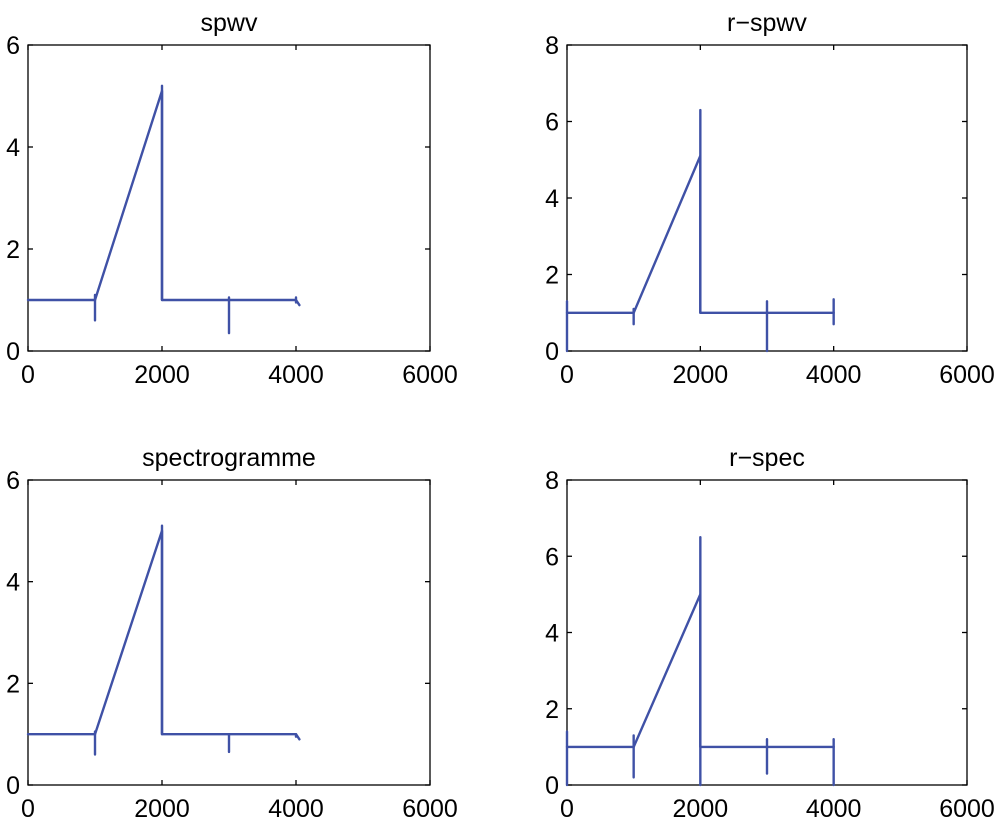 The image size is (1005, 825). What do you see at coordinates (767, 23) in the screenshot?
I see `subplot-title: r−spwv` at bounding box center [767, 23].